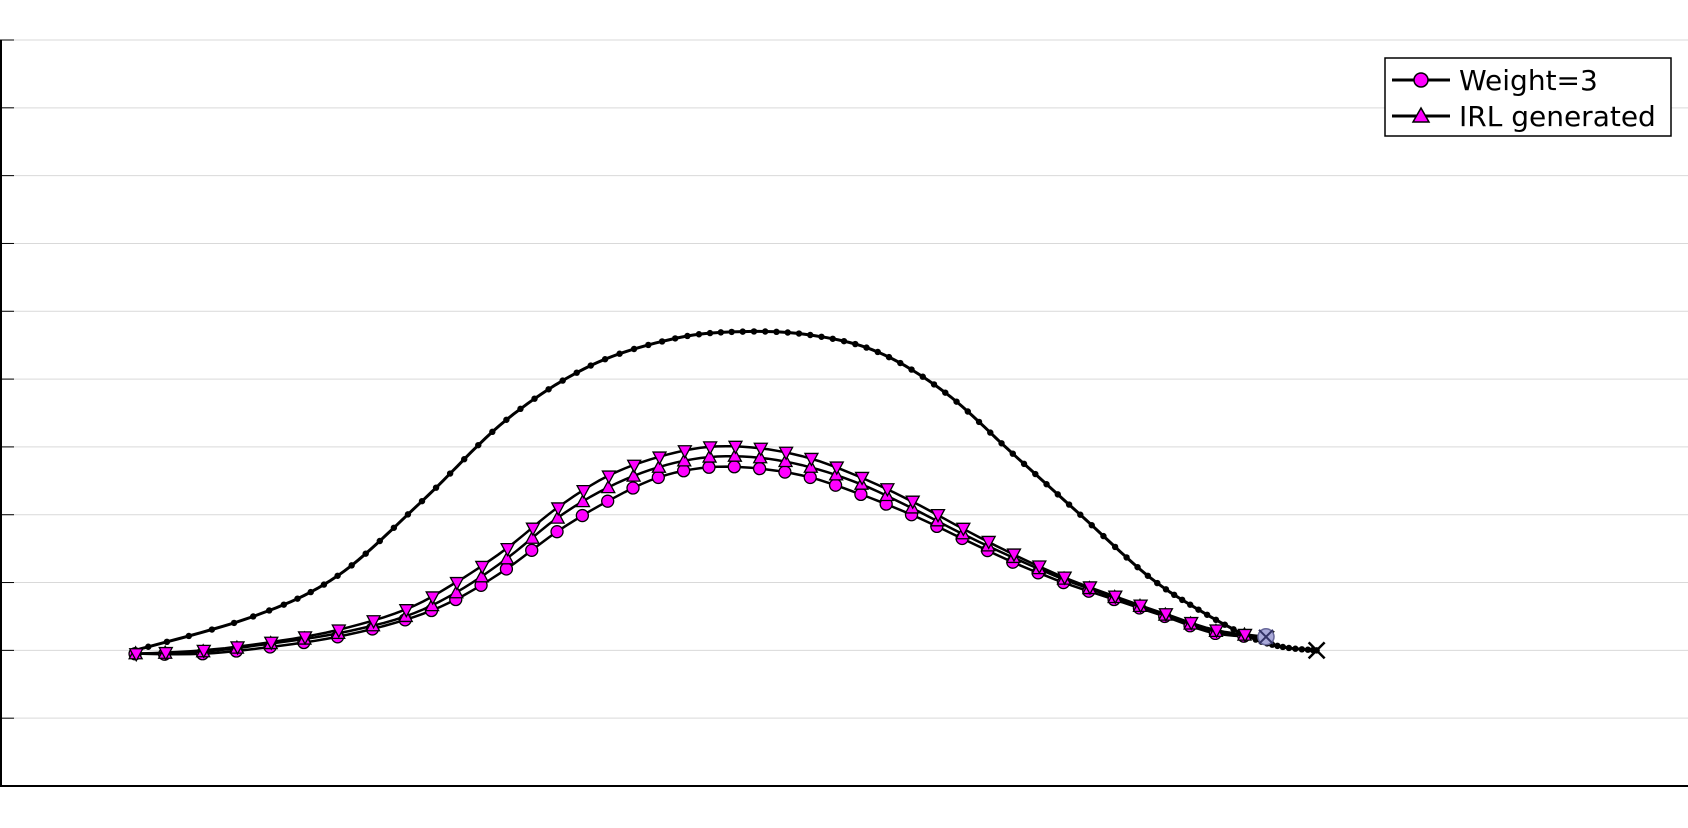  I want to click on legend-box, so click(1528, 97).